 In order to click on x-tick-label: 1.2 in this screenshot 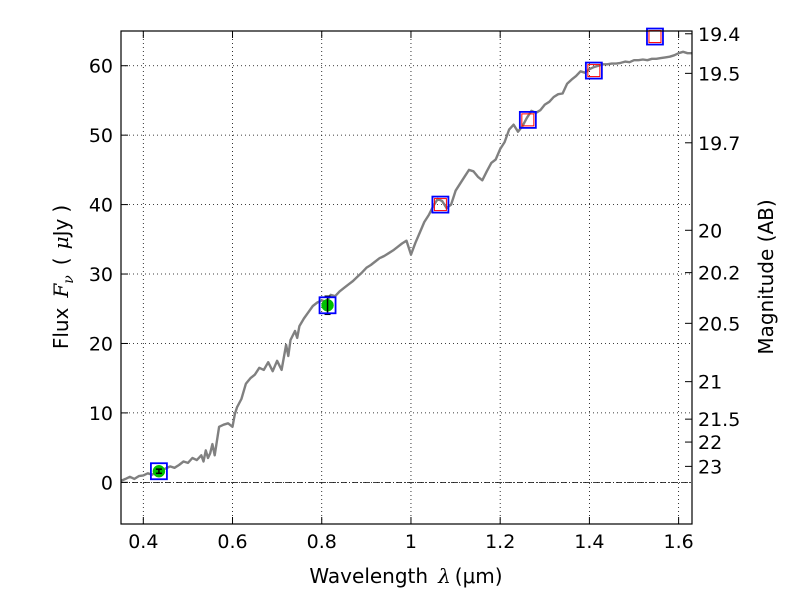, I will do `click(500, 542)`.